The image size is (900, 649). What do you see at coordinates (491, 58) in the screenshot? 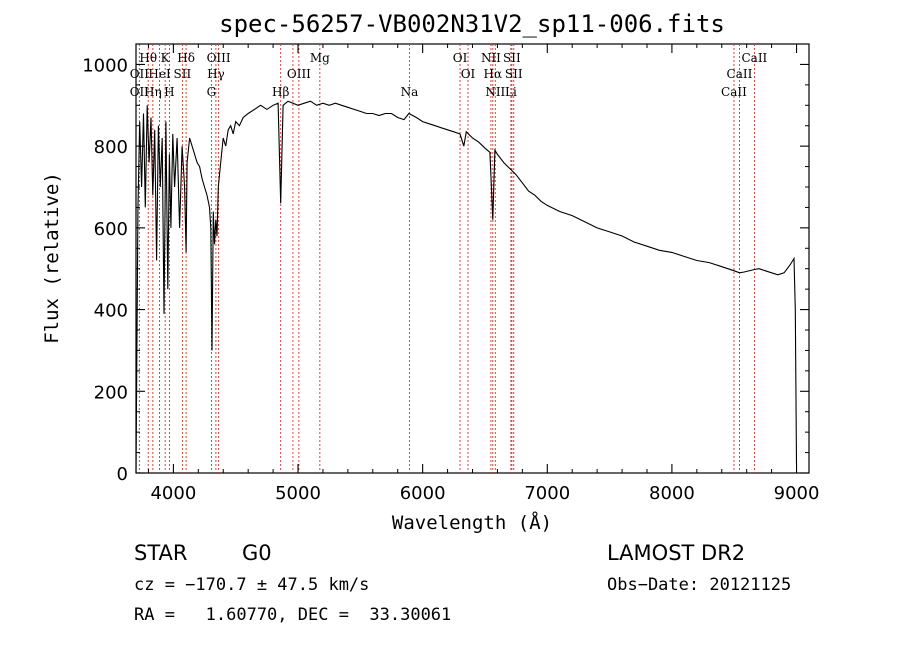
I see `line-label-6: NII` at bounding box center [491, 58].